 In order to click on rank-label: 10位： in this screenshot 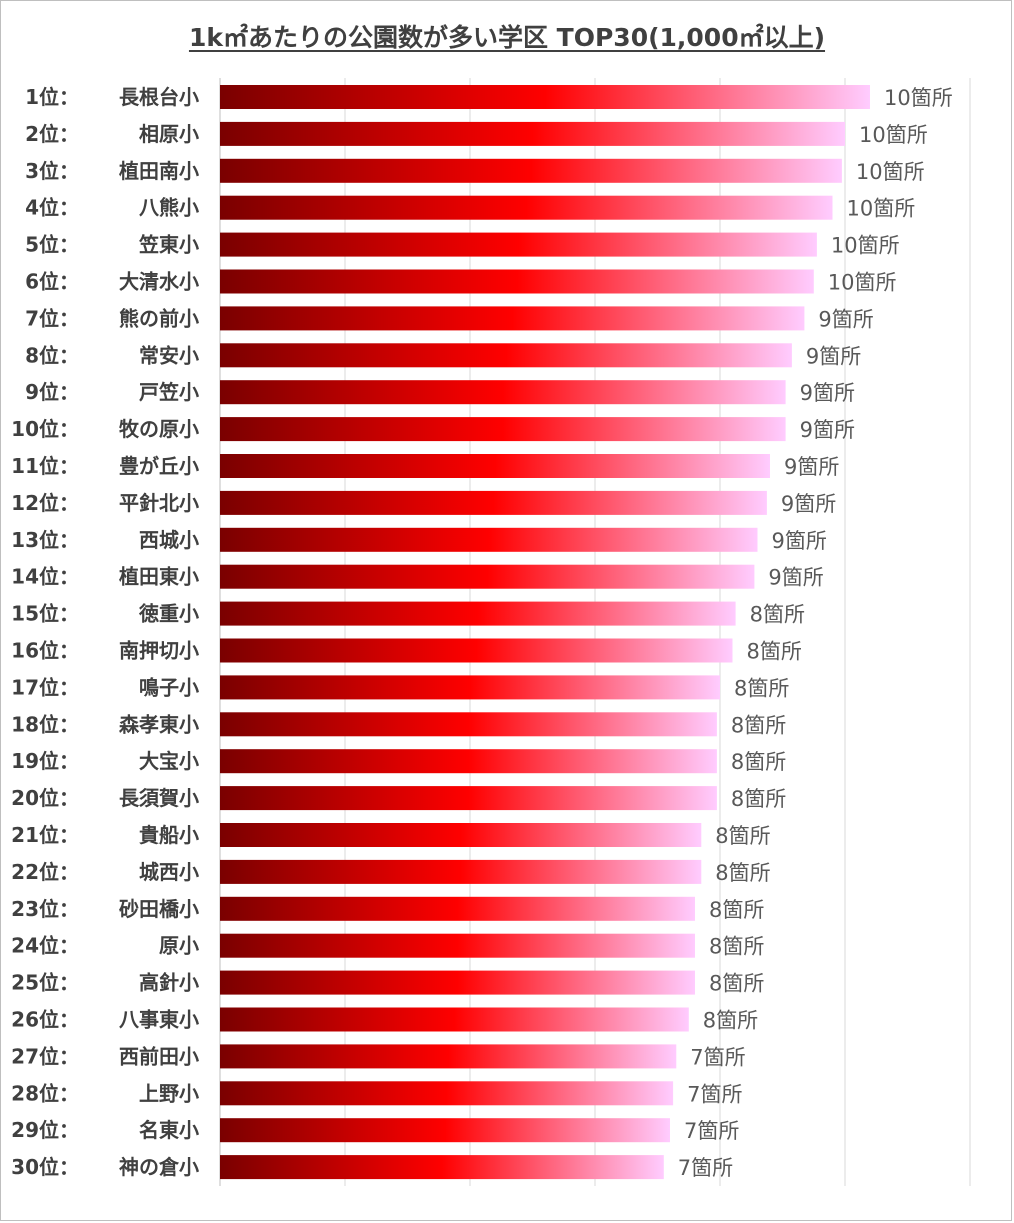, I will do `click(45, 429)`.